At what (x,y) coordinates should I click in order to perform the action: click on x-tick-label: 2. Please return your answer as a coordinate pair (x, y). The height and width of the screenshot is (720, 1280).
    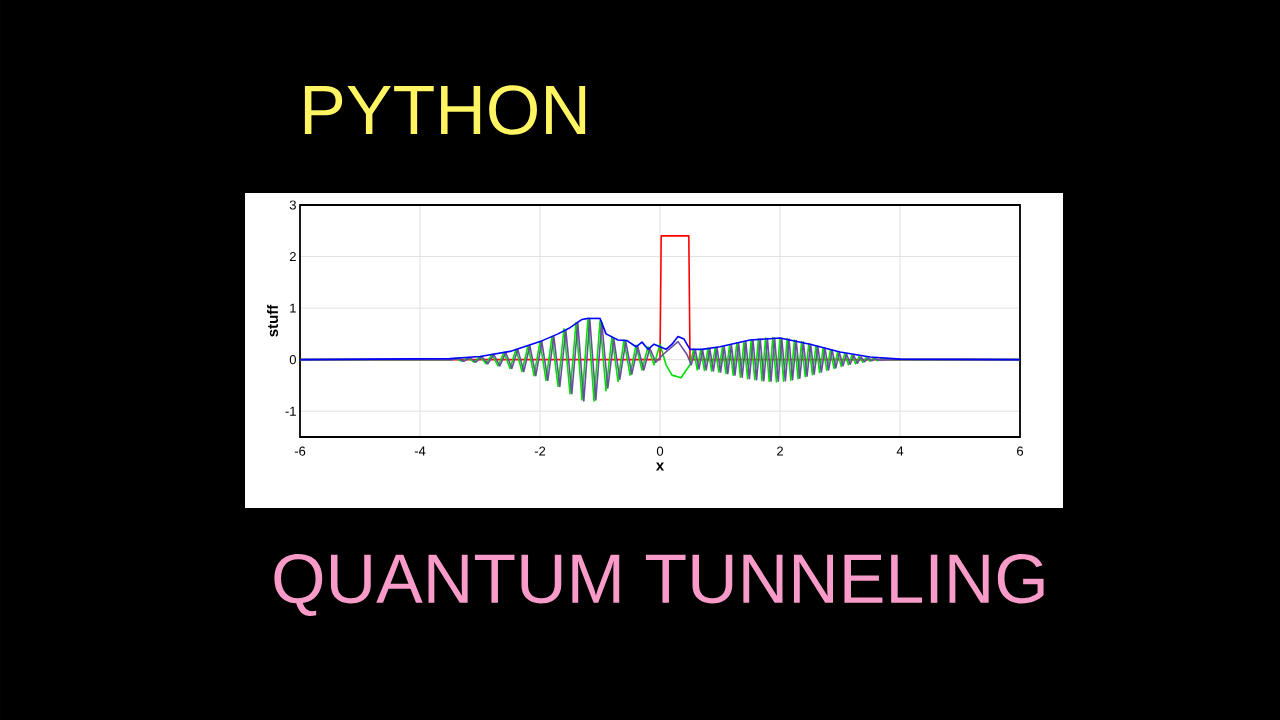
    Looking at the image, I should click on (780, 451).